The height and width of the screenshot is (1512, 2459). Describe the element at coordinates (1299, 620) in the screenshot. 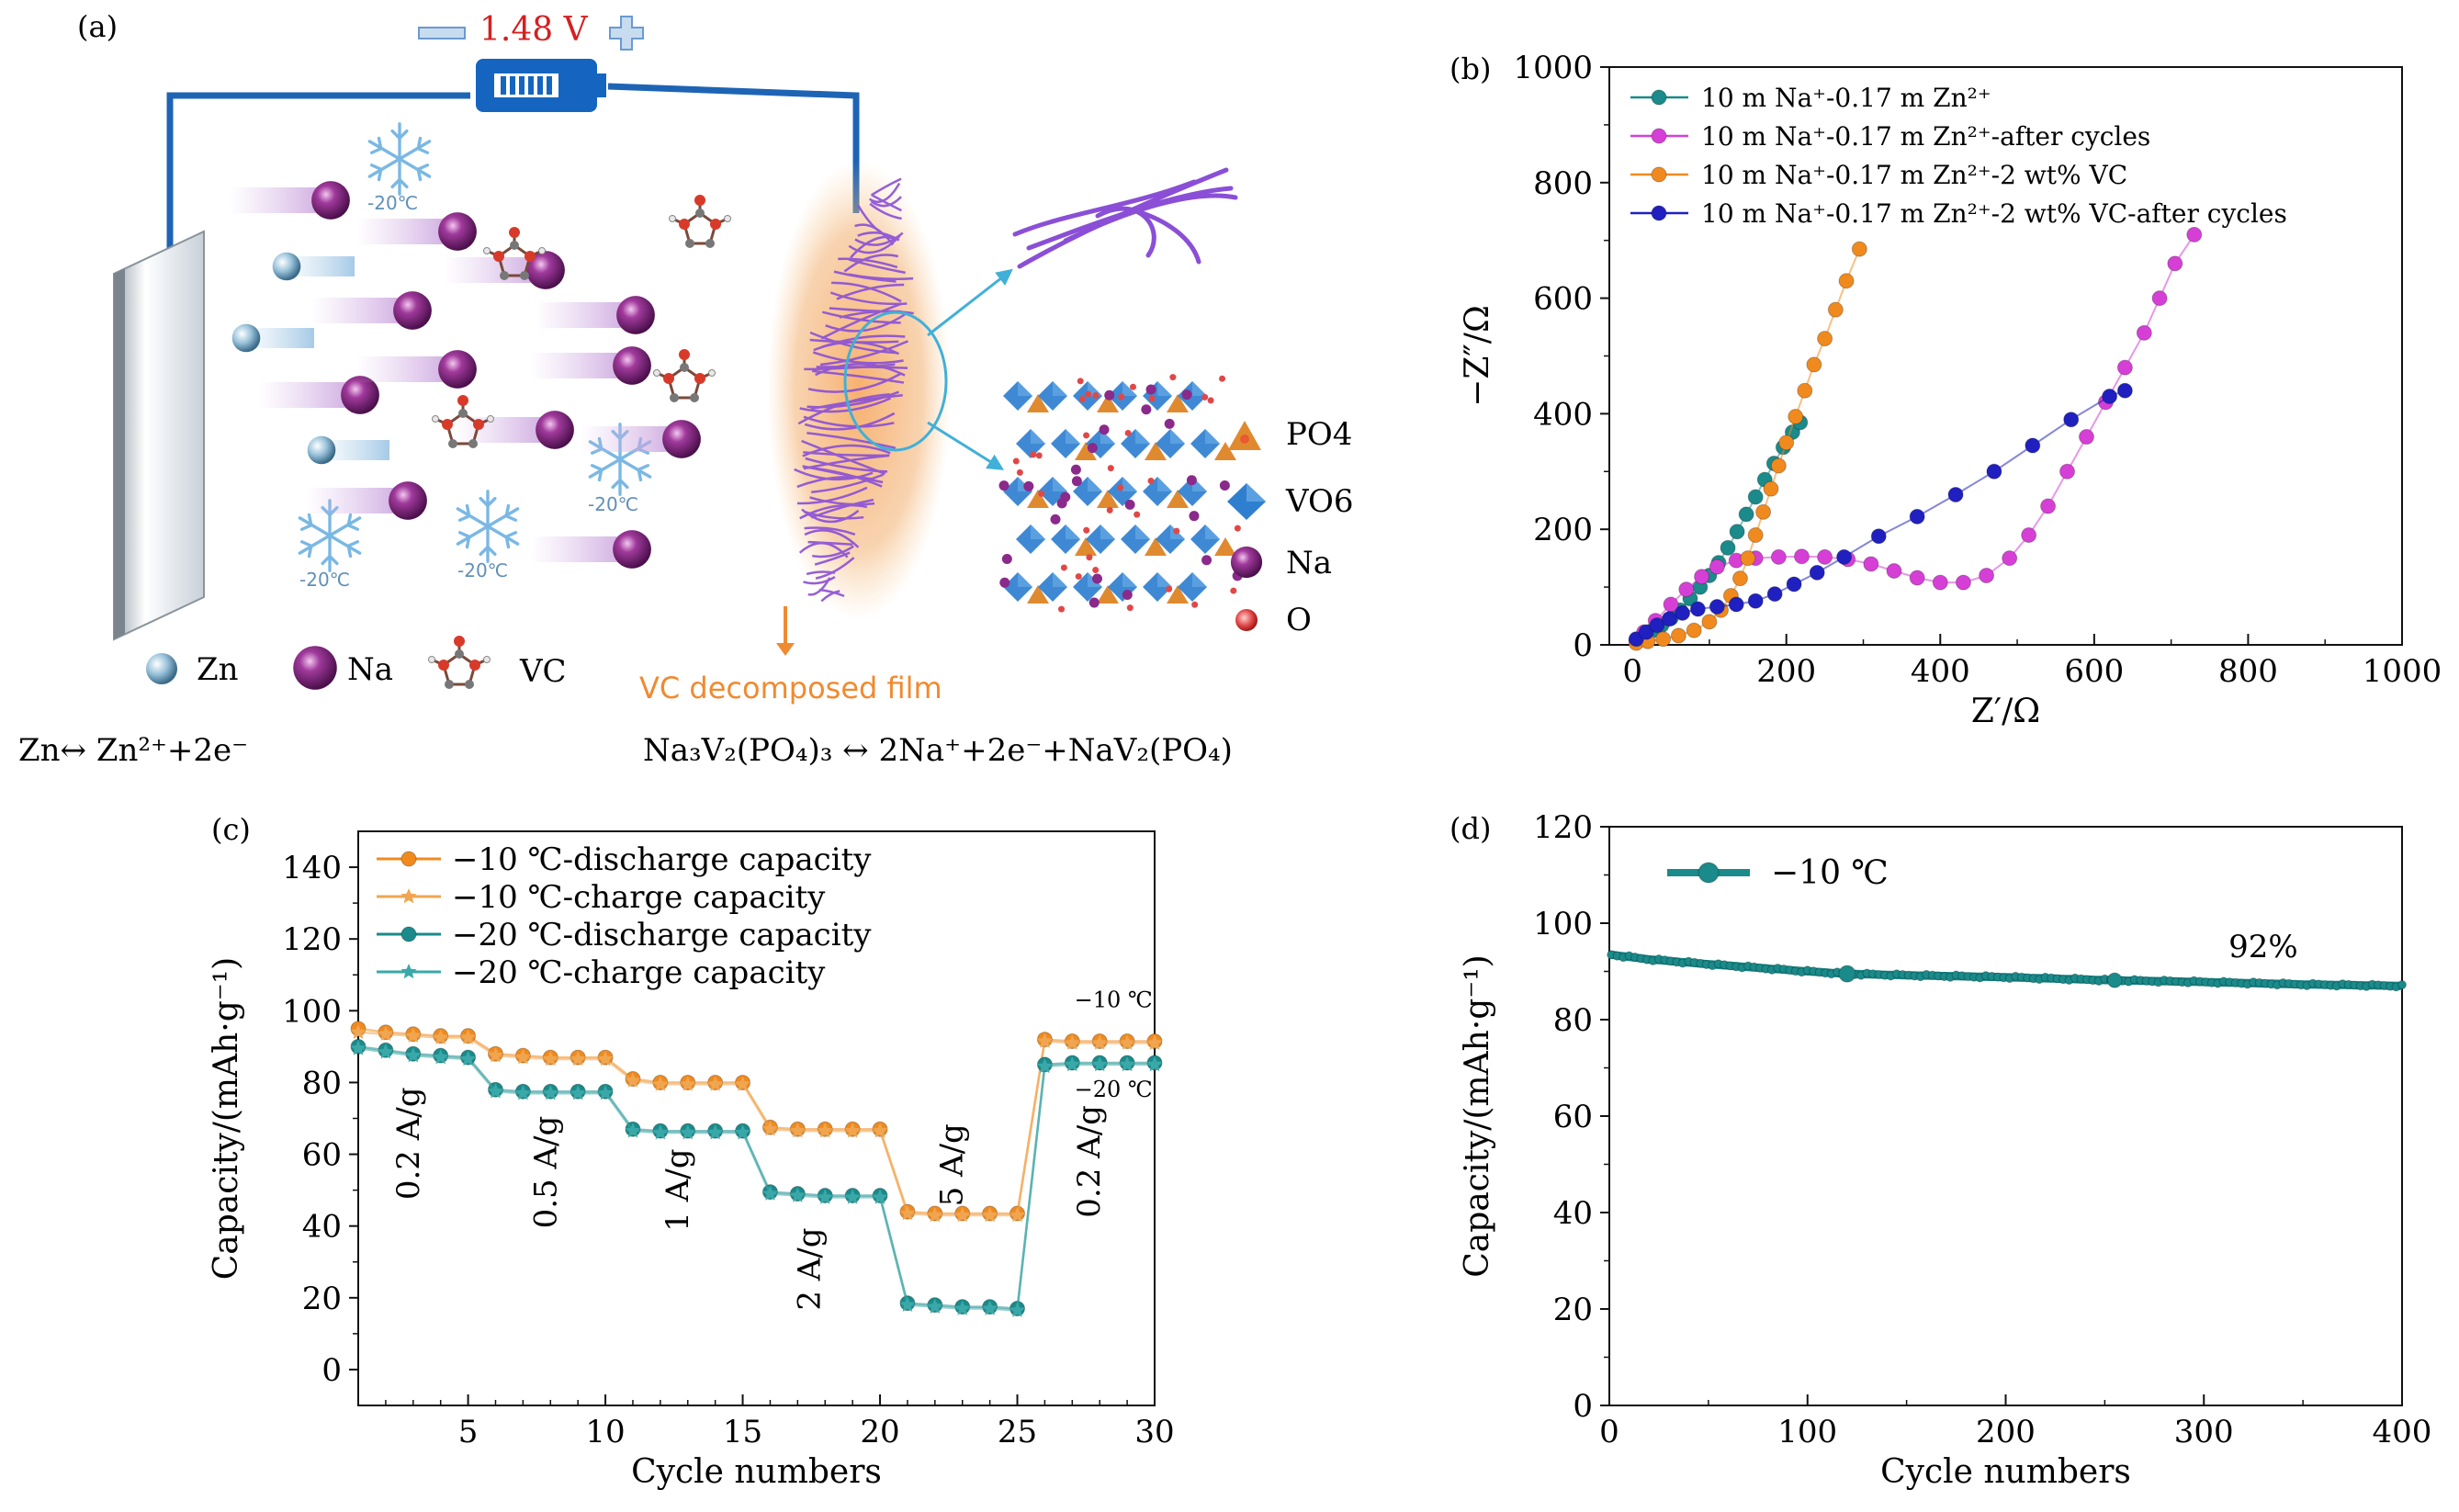

I see `legend-o: O` at that location.